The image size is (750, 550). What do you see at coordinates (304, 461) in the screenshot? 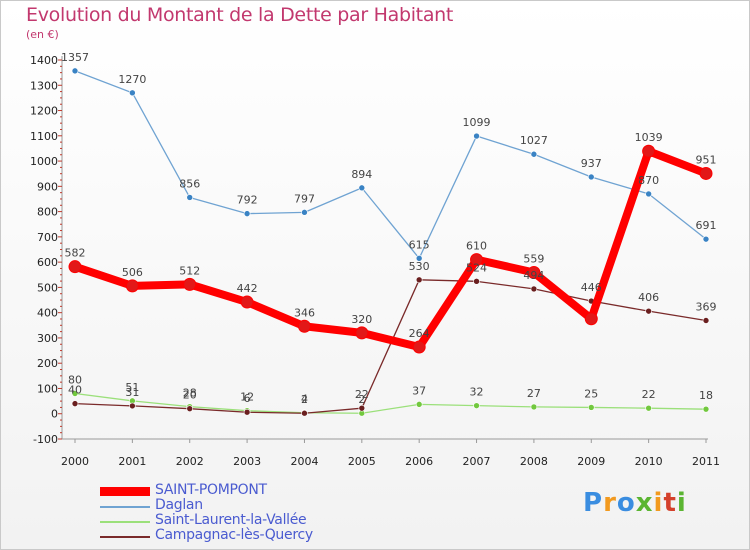
I see `x-tick-label: 2004` at bounding box center [304, 461].